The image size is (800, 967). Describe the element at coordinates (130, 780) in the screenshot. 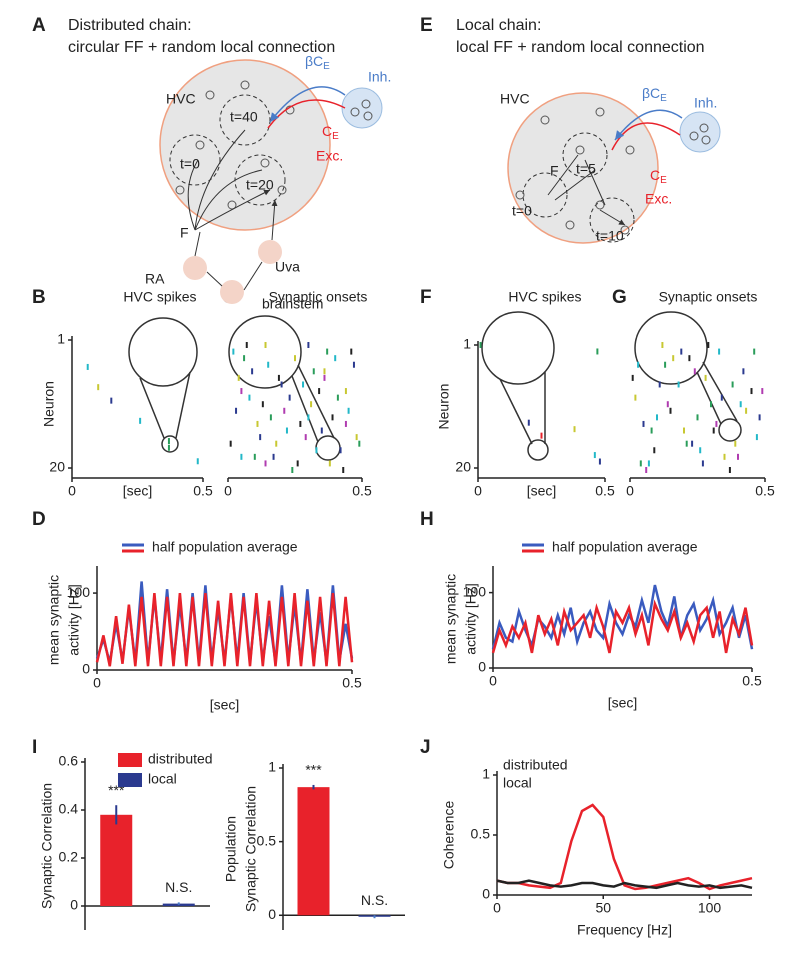

I see `legend-swatch` at that location.